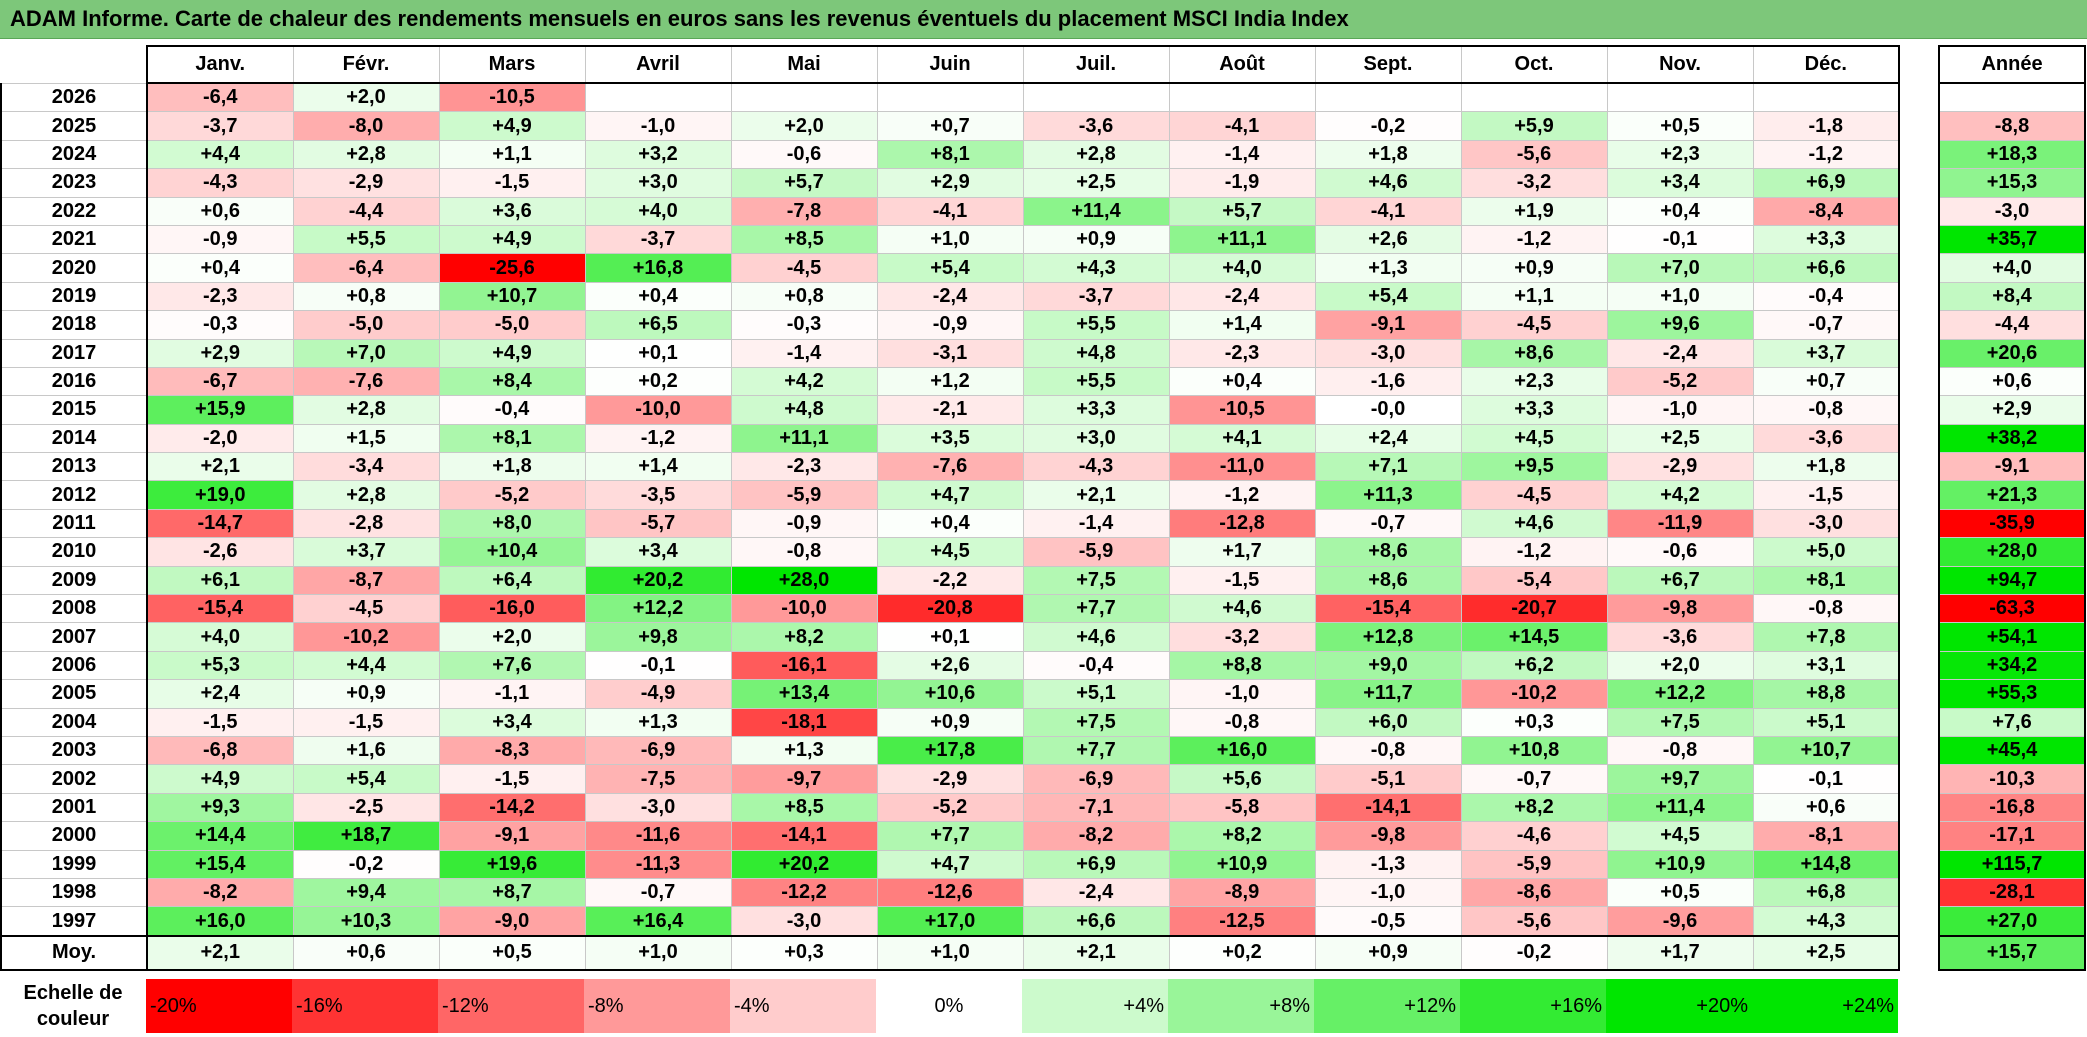 Image resolution: width=2087 pixels, height=1037 pixels. What do you see at coordinates (512, 637) in the screenshot?
I see `heatmap-cell: +2,0` at bounding box center [512, 637].